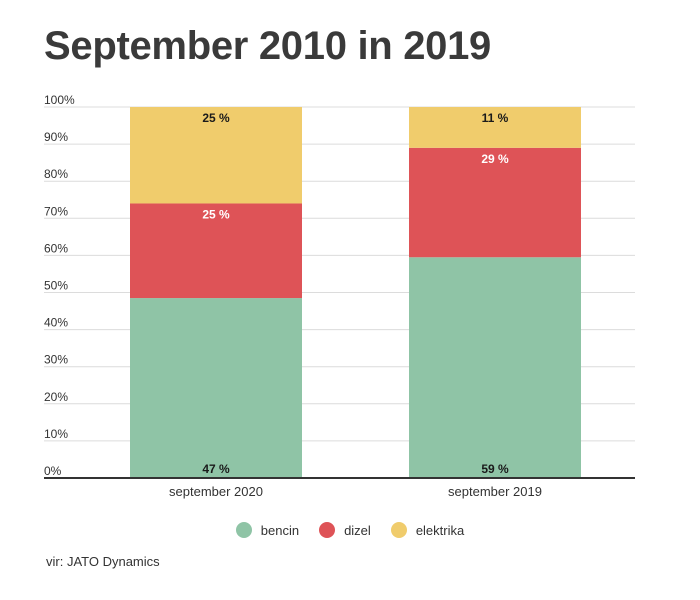  What do you see at coordinates (495, 118) in the screenshot?
I see `data-label-elektrika: 11 %` at bounding box center [495, 118].